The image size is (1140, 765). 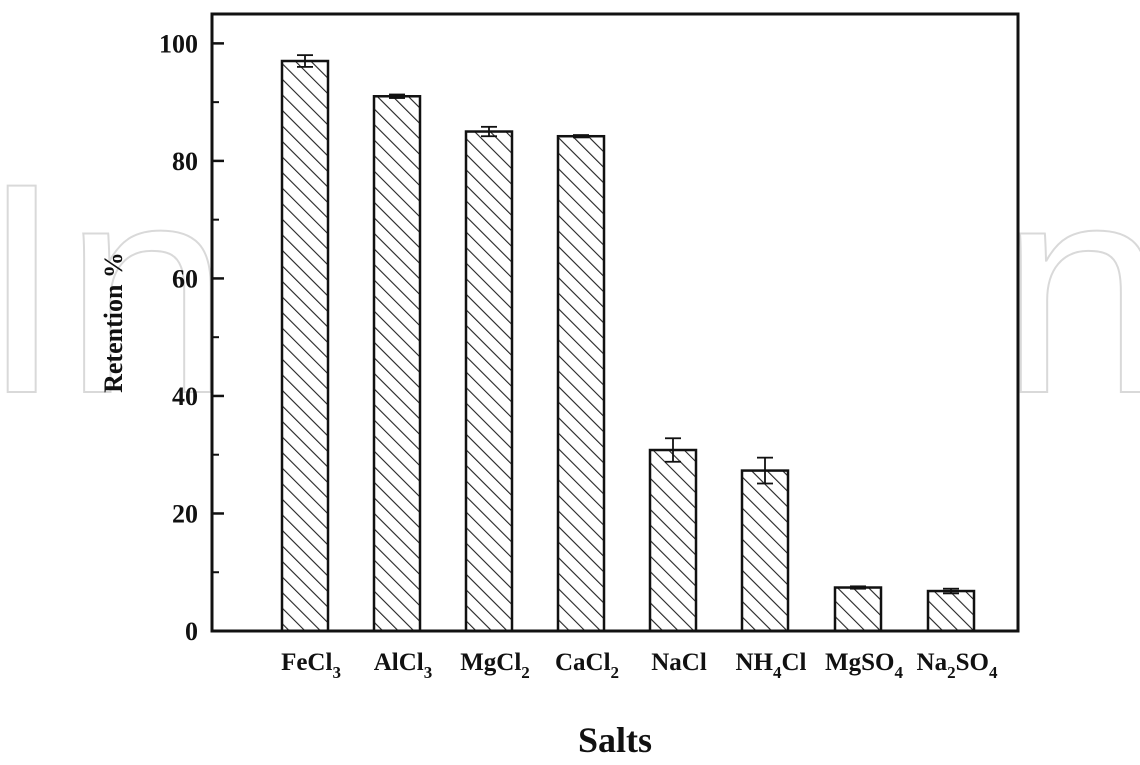 What do you see at coordinates (957, 665) in the screenshot?
I see `x-tick-label: Na2SO4` at bounding box center [957, 665].